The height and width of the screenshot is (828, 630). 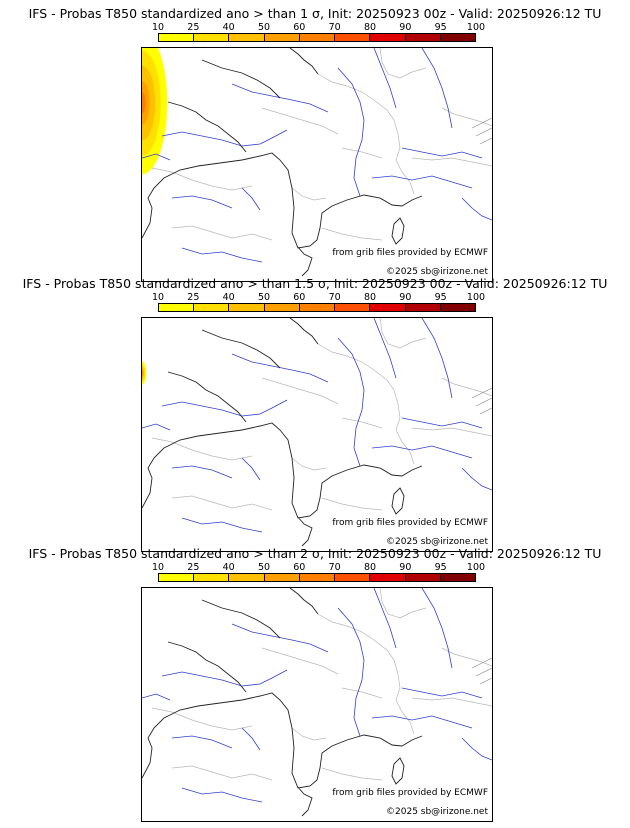 I want to click on probability-contour, so click(x=144, y=103).